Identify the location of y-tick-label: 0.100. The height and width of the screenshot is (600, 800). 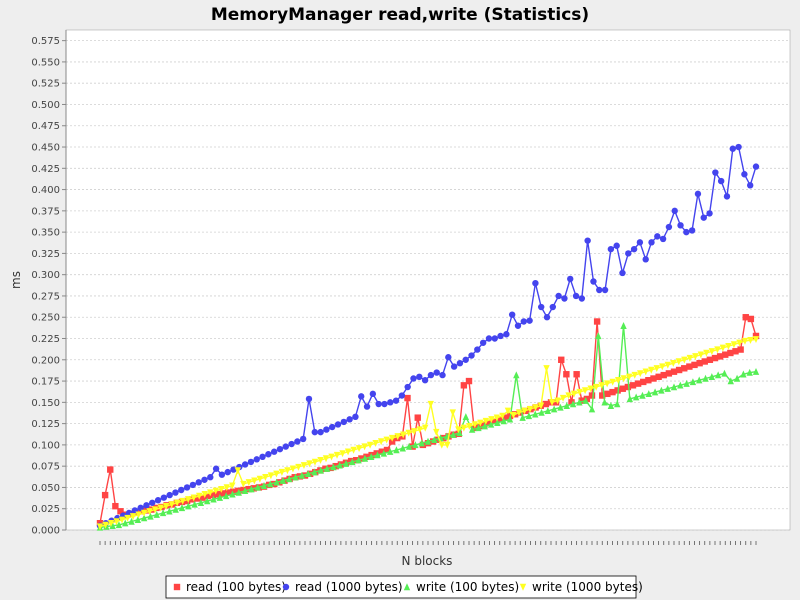
(45, 445).